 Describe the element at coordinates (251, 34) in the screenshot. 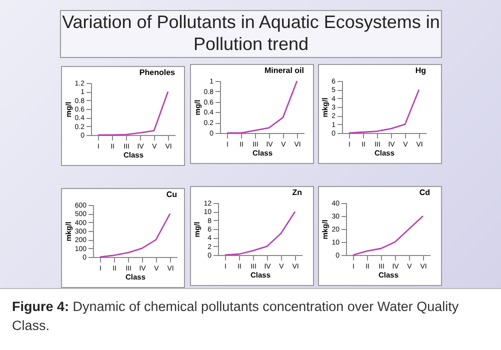

I see `text: Variation of Pollutants in Aquatic Ecosystems in Pollution trend` at that location.